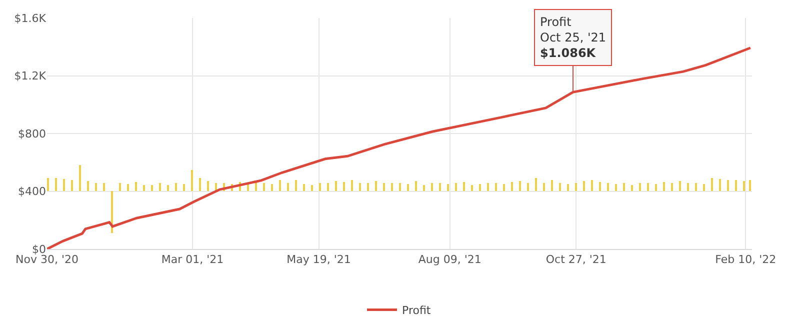 The height and width of the screenshot is (336, 788). I want to click on x-tick-label: Nov 30, '20, so click(47, 259).